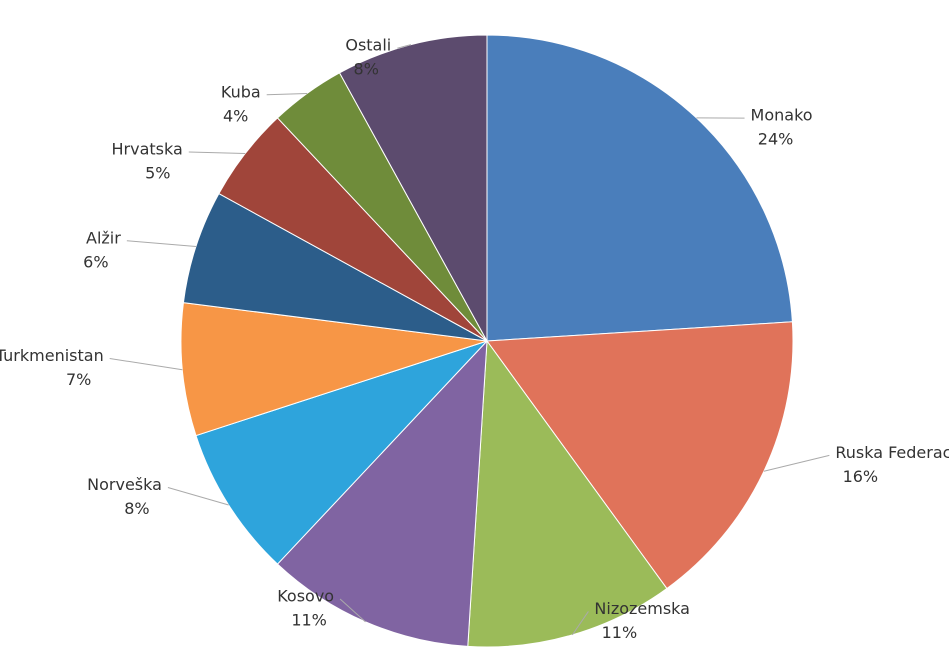 The height and width of the screenshot is (657, 949). What do you see at coordinates (642, 608) in the screenshot?
I see `slice-label: Nizozemska` at bounding box center [642, 608].